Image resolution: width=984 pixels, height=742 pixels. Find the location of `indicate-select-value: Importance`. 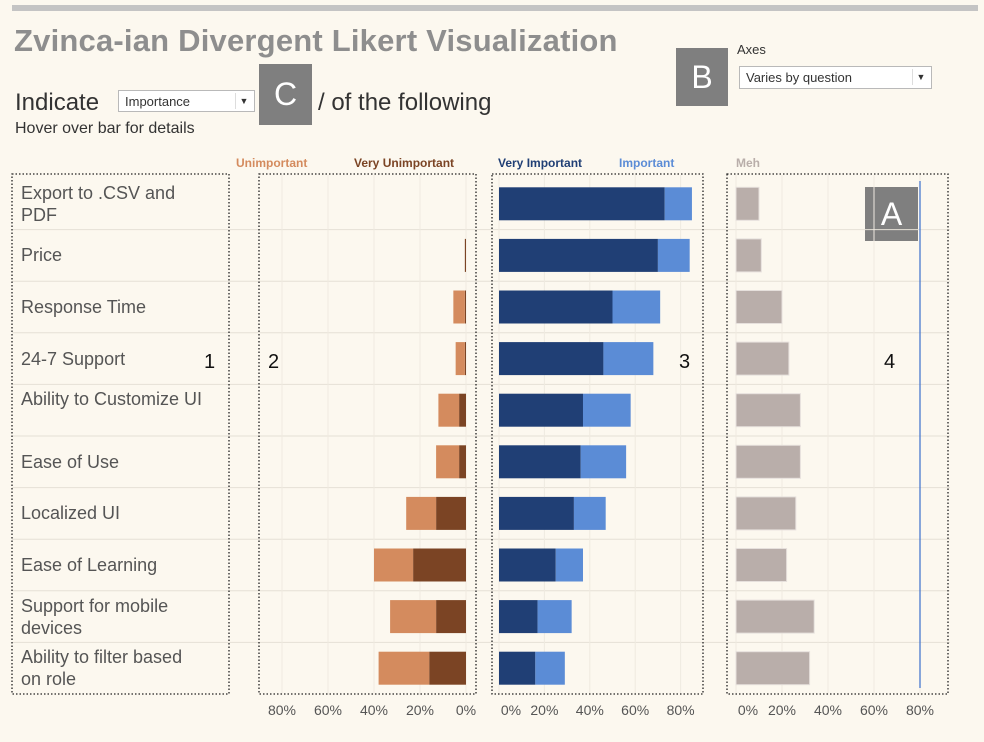

indicate-select-value: Importance is located at coordinates (158, 101).